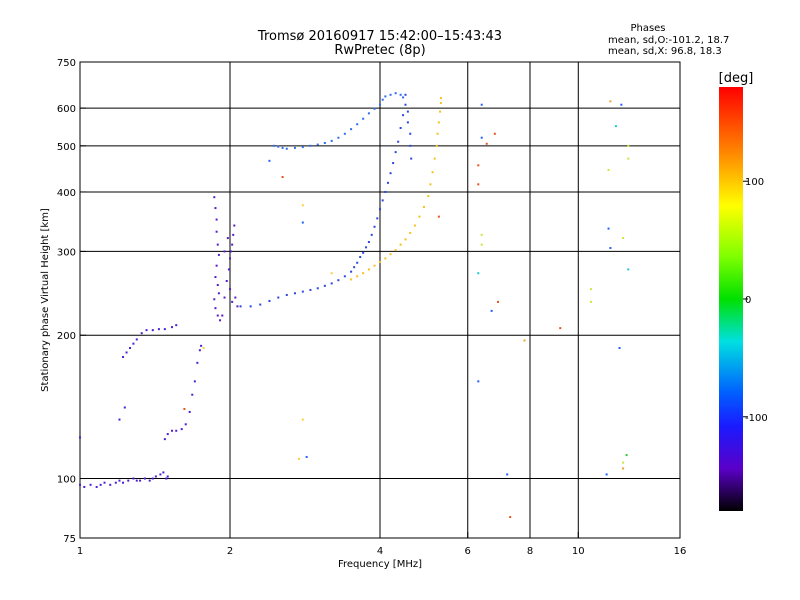  Describe the element at coordinates (755, 300) in the screenshot. I see `colorbar-ticks: 100 0 -100` at that location.